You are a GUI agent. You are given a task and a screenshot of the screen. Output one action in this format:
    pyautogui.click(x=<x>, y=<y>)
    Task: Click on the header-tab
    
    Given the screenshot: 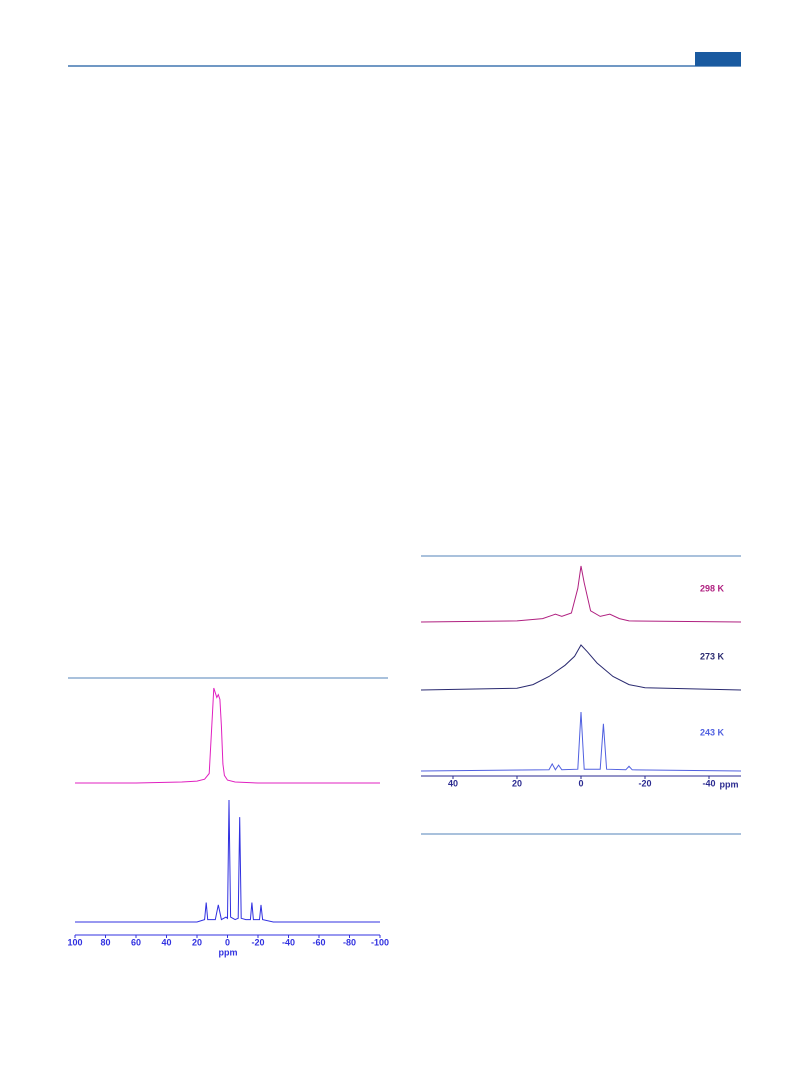 What is the action you would take?
    pyautogui.click(x=718, y=59)
    